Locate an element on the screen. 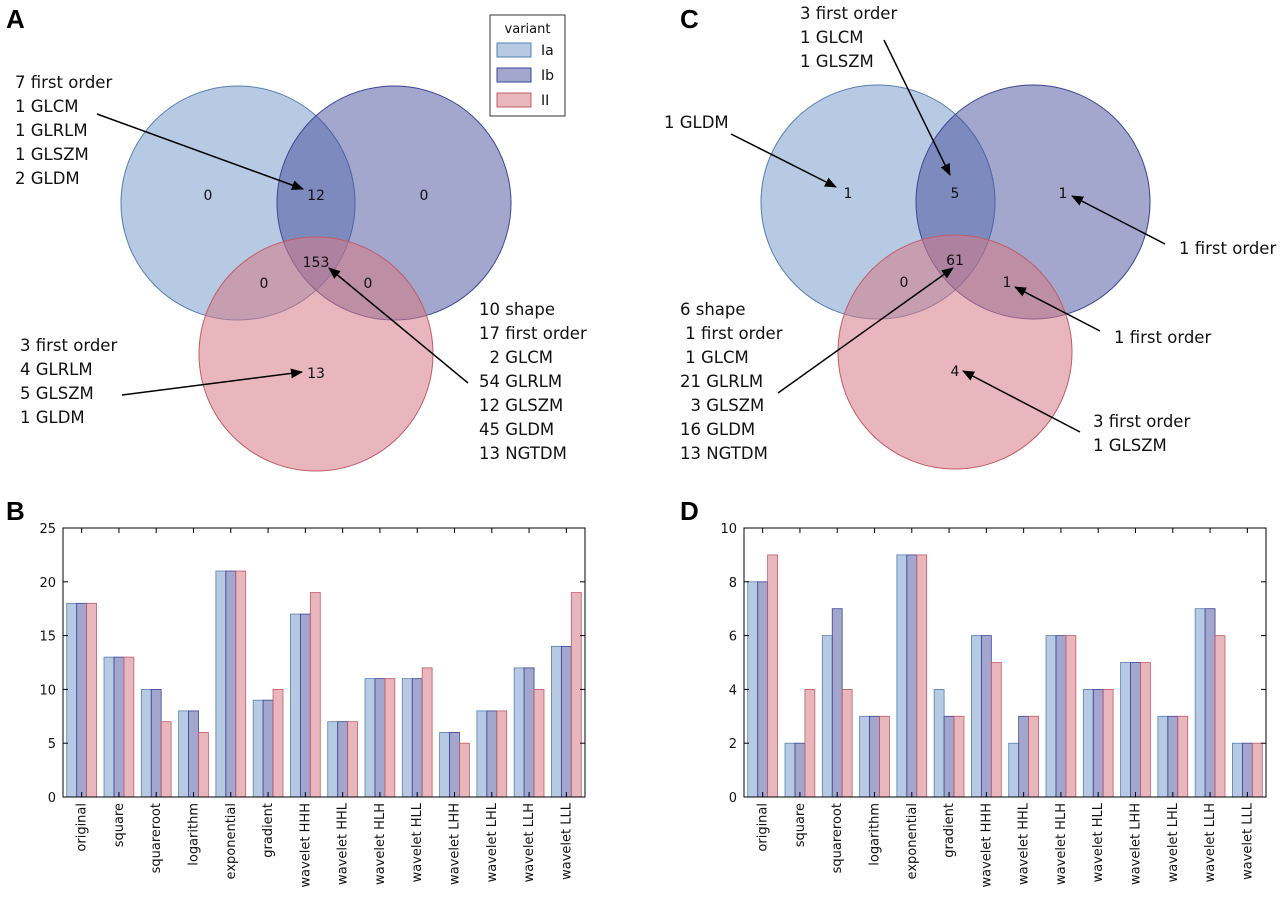 The height and width of the screenshot is (904, 1280). venn-c-count-ii-only: 4 is located at coordinates (955, 372).